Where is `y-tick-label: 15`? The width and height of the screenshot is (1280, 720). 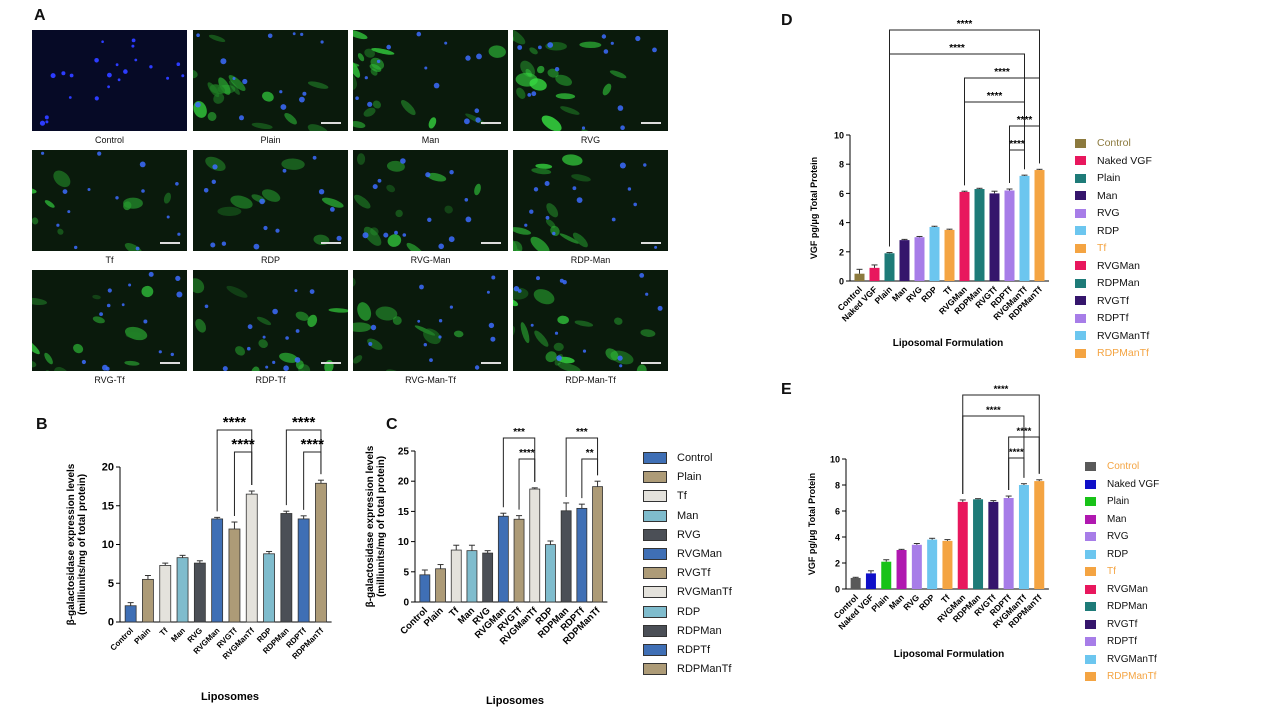 y-tick-label: 15 is located at coordinates (108, 506).